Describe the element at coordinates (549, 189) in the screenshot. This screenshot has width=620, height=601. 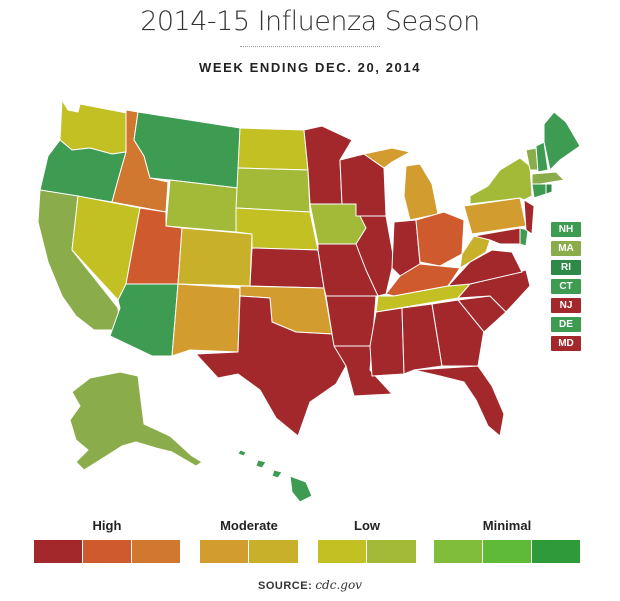
I see `state-rhode-island` at that location.